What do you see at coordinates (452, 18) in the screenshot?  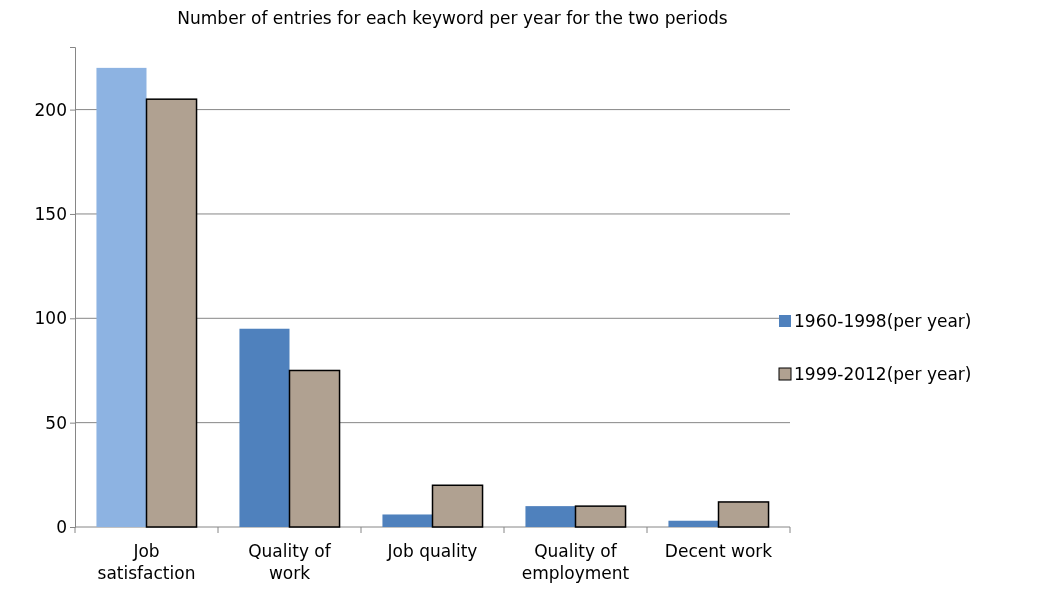 I see `chart-title: Number of entries for each keyword per year for the two periods` at bounding box center [452, 18].